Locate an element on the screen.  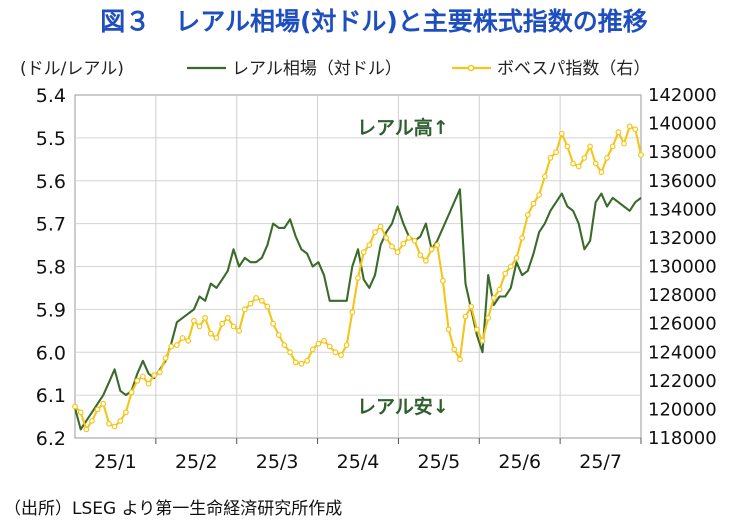
x-tick-label: 25/5 is located at coordinates (439, 462).